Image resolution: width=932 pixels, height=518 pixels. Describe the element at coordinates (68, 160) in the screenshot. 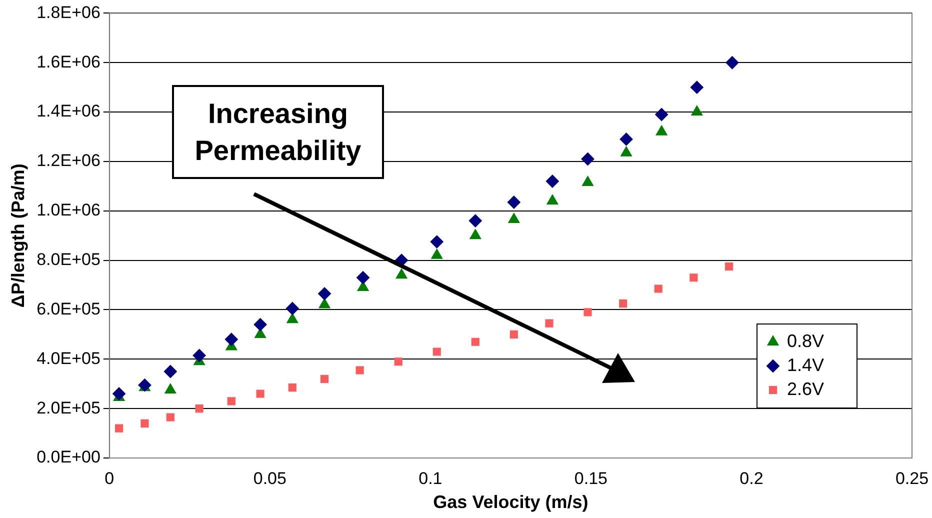

I see `y-tick-label: 1.2E+06` at that location.